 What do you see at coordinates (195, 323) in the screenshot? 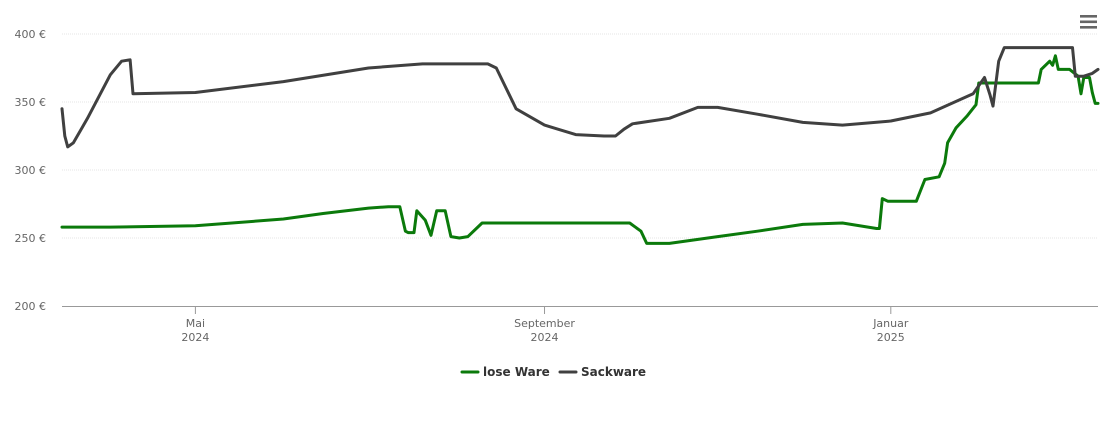
I see `x-tick-month-label: Mai` at bounding box center [195, 323].